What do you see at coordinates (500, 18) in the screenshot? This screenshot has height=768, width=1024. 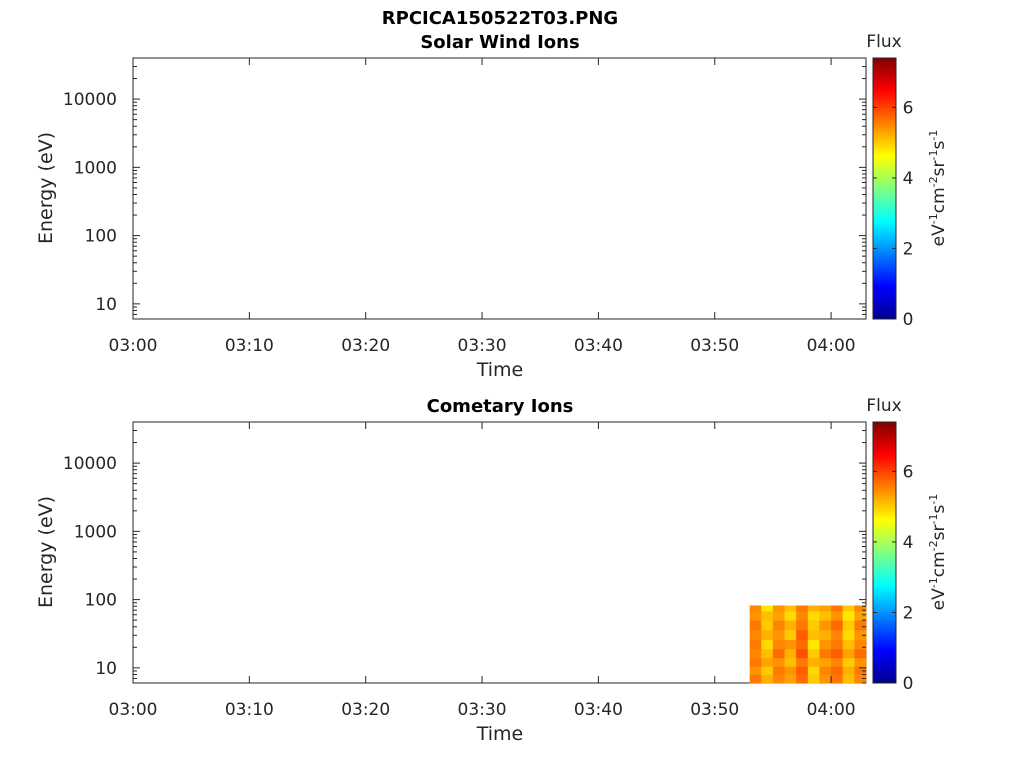 I see `figure-title: RPCICA150522T03.PNG` at bounding box center [500, 18].